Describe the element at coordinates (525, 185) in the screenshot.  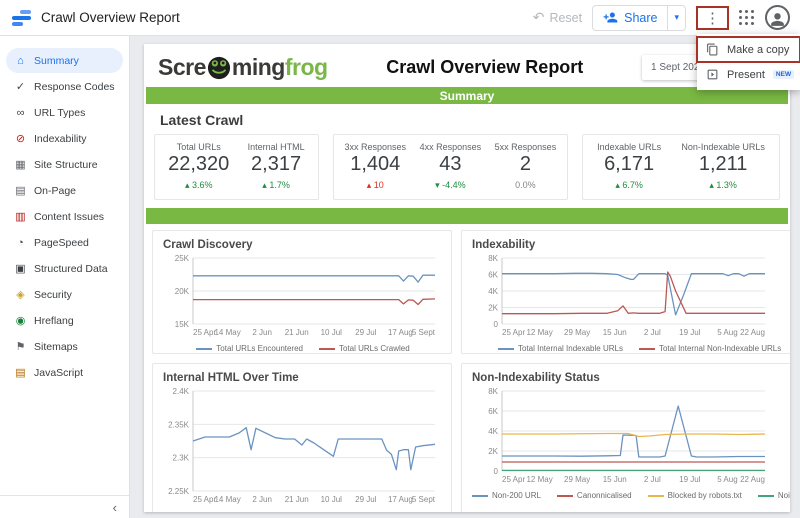
I see `delta-badge: 0.0%` at that location.